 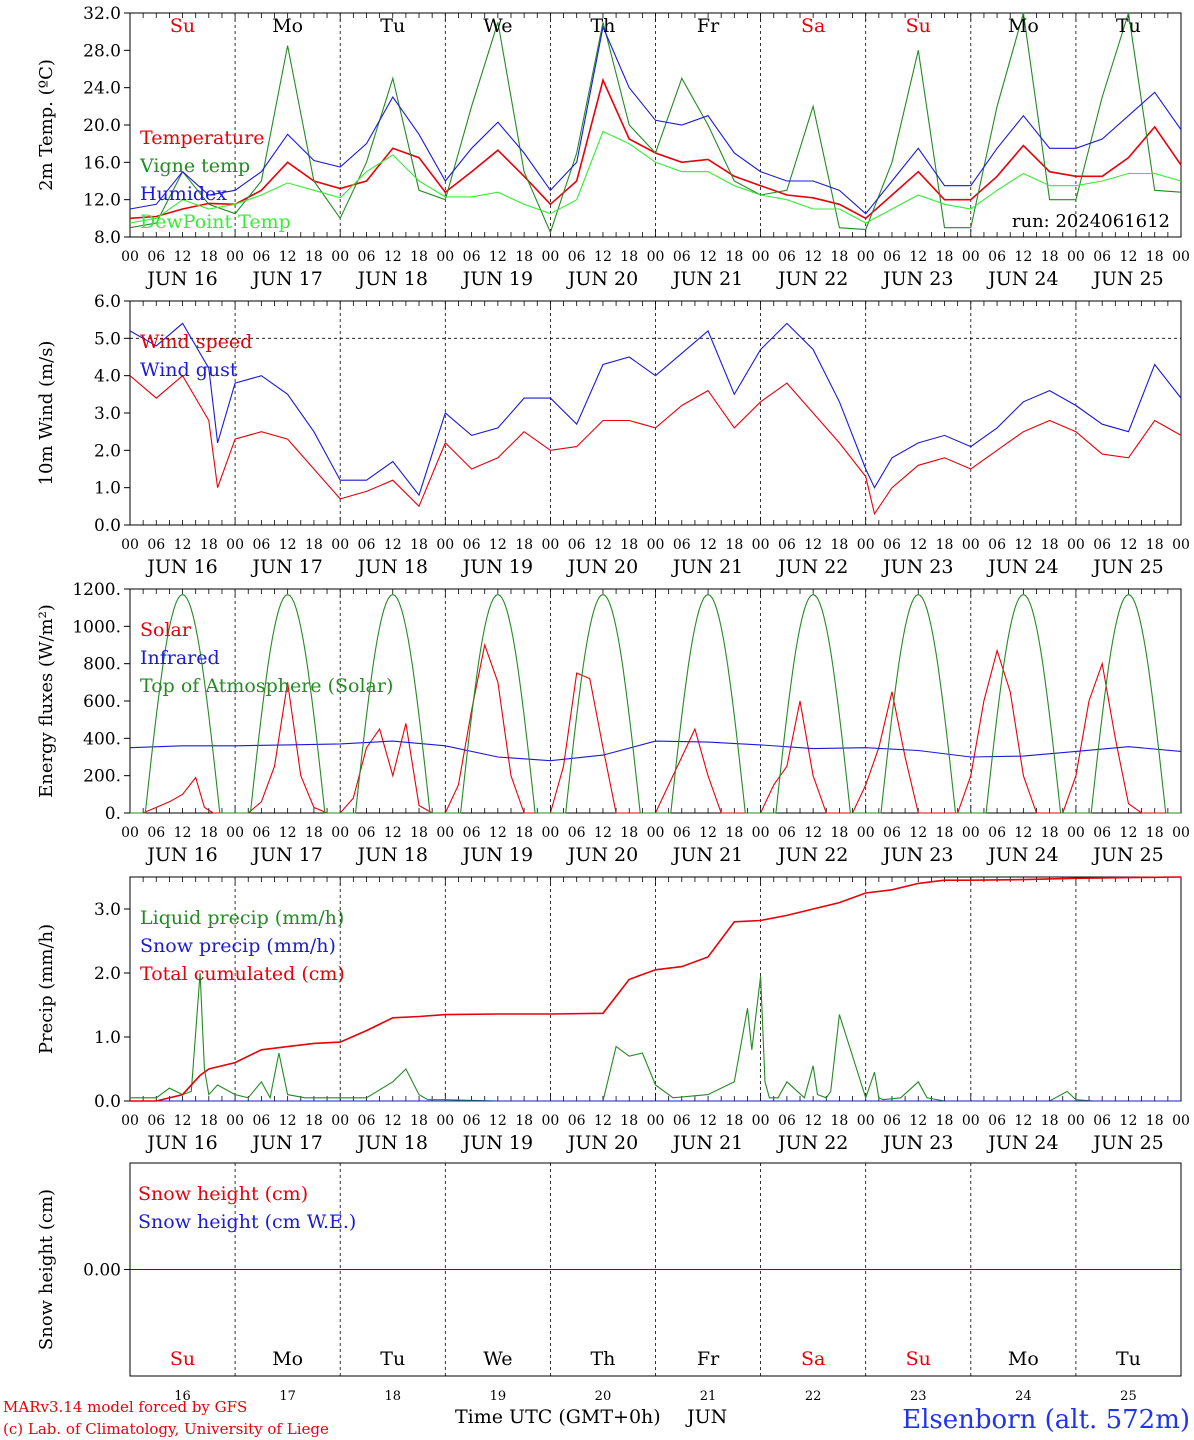 I want to click on day-number-label: 17, so click(x=287, y=1396).